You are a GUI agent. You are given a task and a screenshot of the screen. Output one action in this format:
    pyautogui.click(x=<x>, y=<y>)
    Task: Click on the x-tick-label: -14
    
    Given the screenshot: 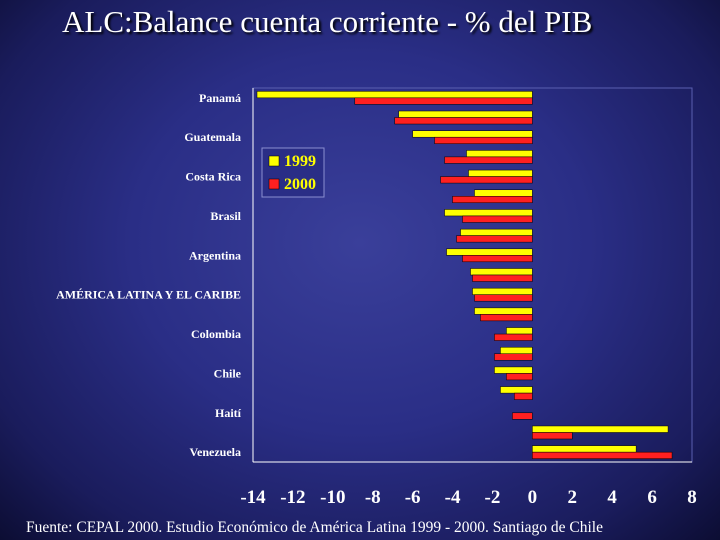 What is the action you would take?
    pyautogui.click(x=253, y=497)
    